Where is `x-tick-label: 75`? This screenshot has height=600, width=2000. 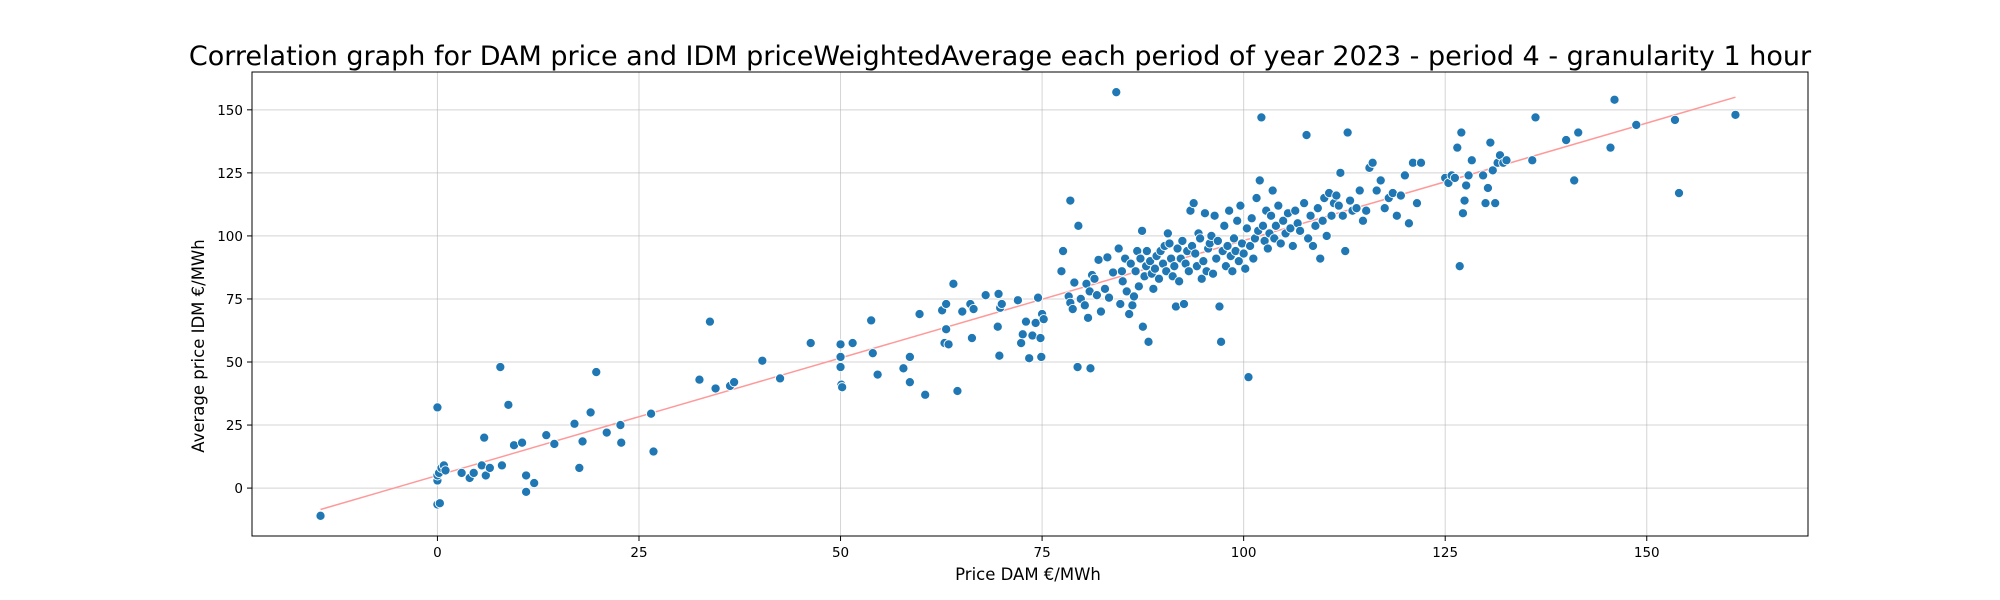
x-tick-label: 75 is located at coordinates (1041, 553).